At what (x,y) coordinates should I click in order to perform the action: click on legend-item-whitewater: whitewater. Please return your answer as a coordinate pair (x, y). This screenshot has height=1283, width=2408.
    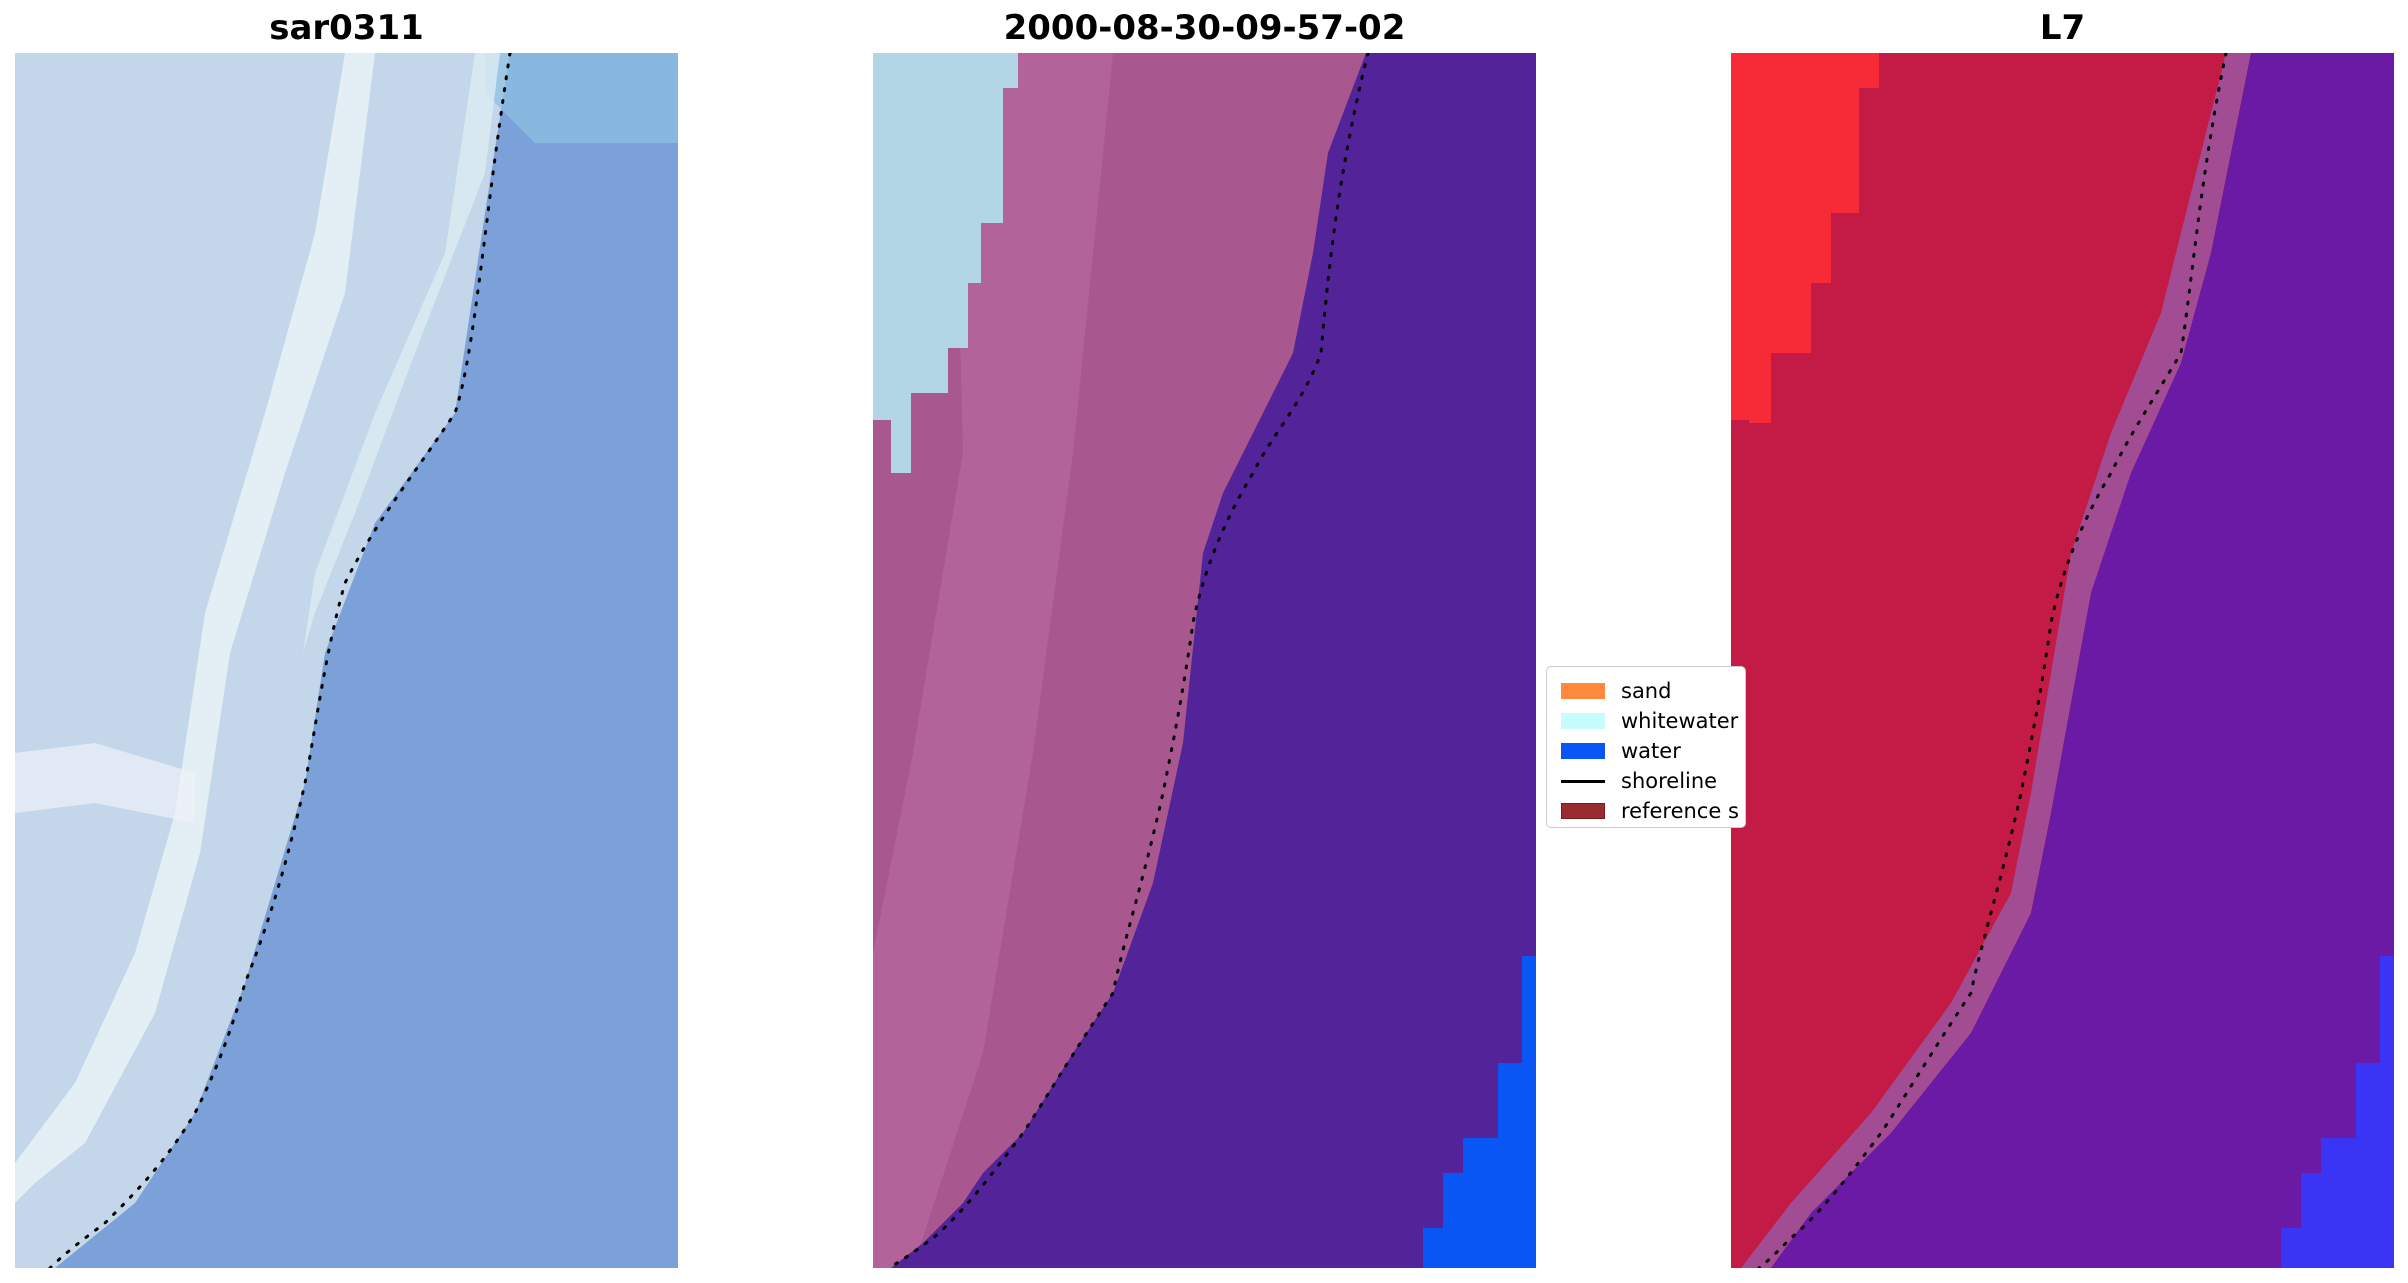
    Looking at the image, I should click on (1649, 720).